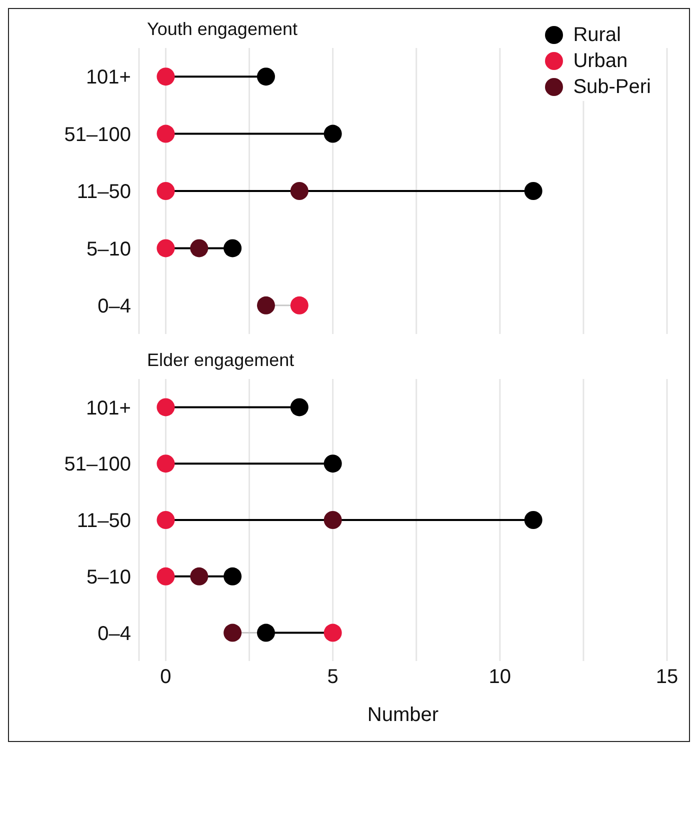 The height and width of the screenshot is (818, 697). Describe the element at coordinates (332, 677) in the screenshot. I see `x-tick-label: 5` at that location.